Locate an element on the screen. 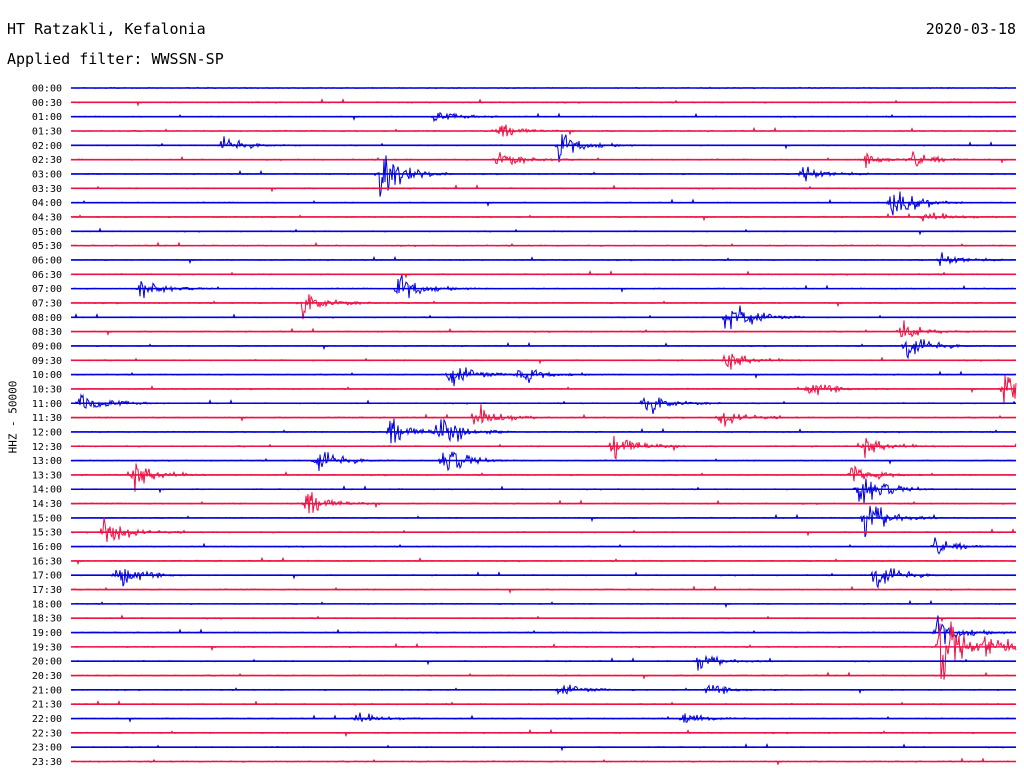  date-label: 2020-03-18 is located at coordinates (970, 29).